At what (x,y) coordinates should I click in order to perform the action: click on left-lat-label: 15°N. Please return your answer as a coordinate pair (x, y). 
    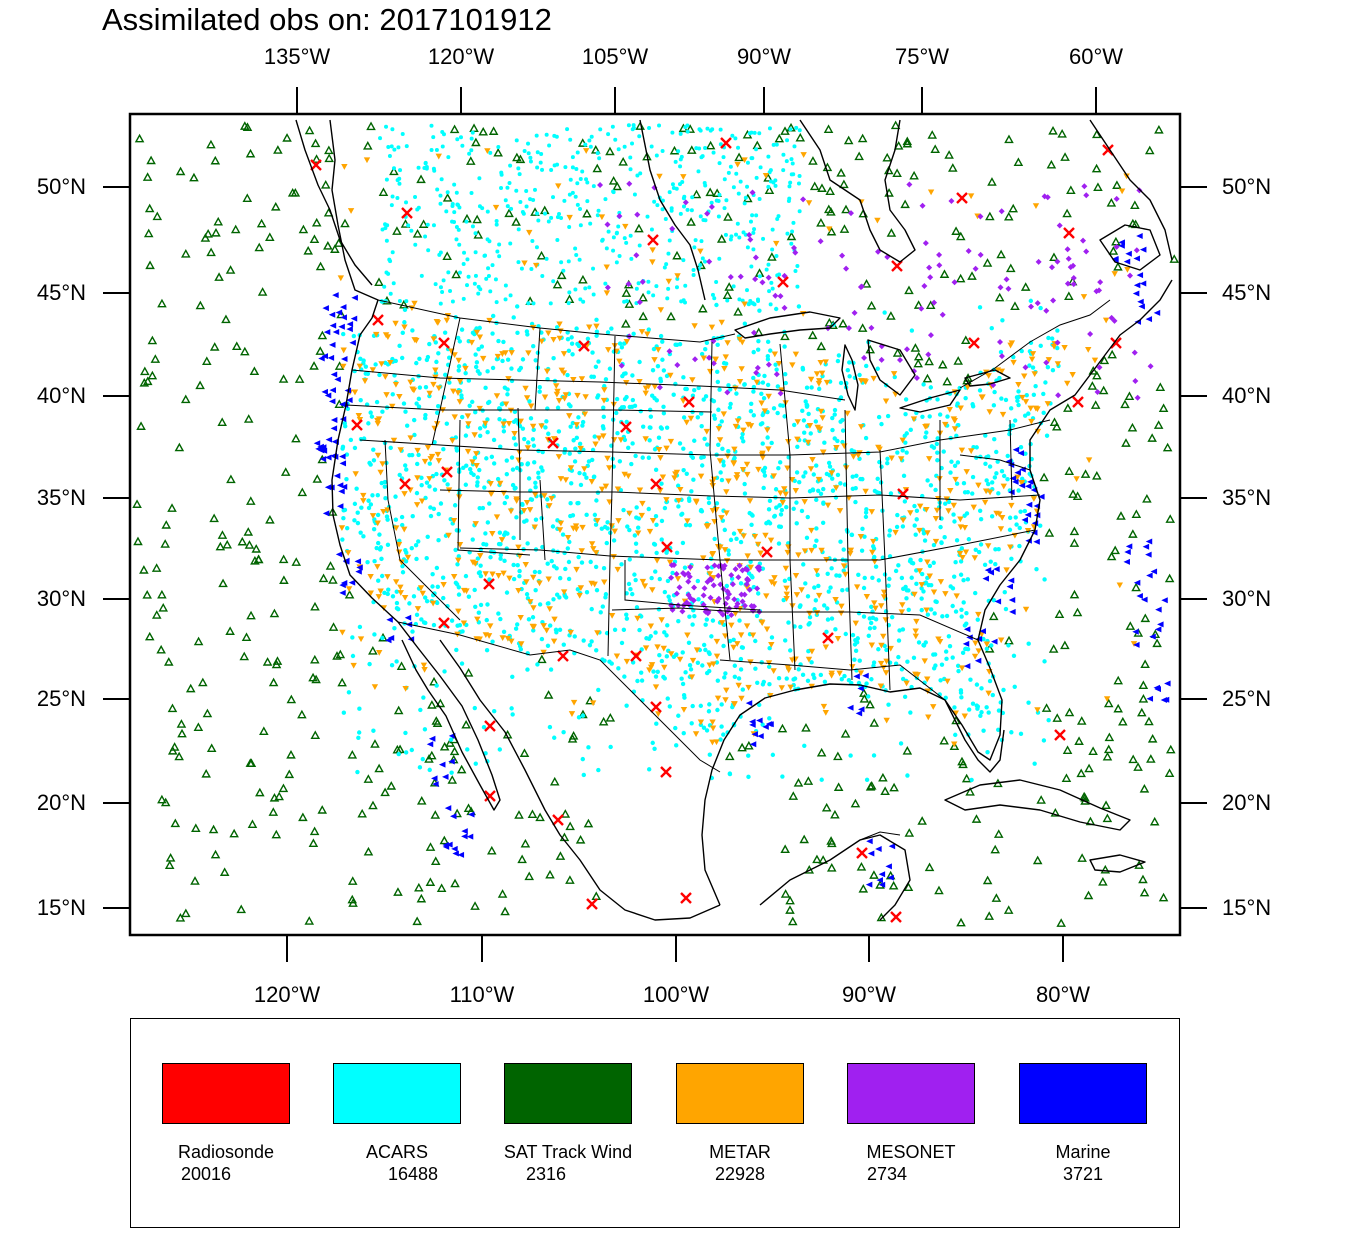
    Looking at the image, I should click on (61, 907).